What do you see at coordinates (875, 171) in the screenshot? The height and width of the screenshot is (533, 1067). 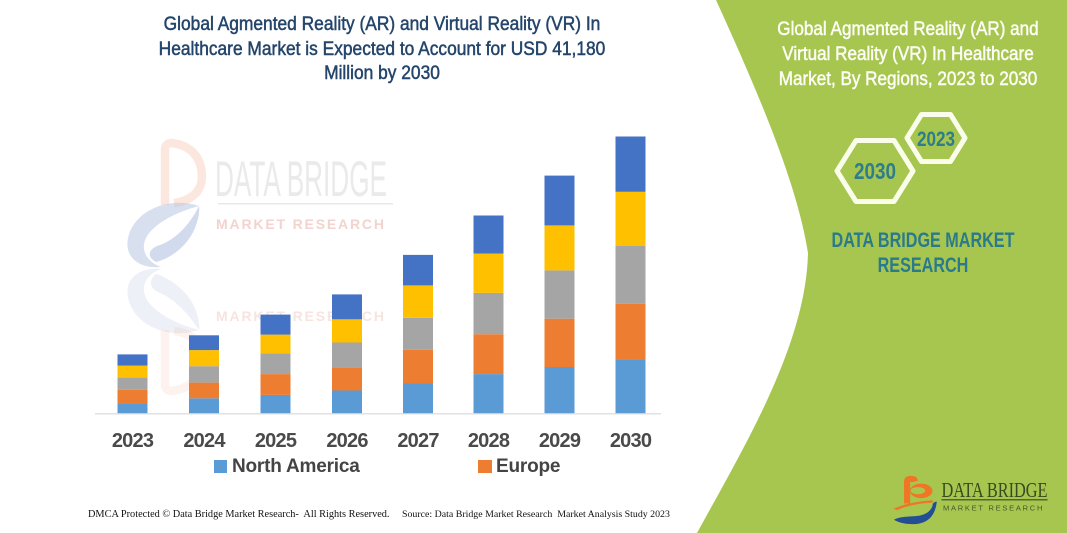 I see `svg-text: 2030` at bounding box center [875, 171].